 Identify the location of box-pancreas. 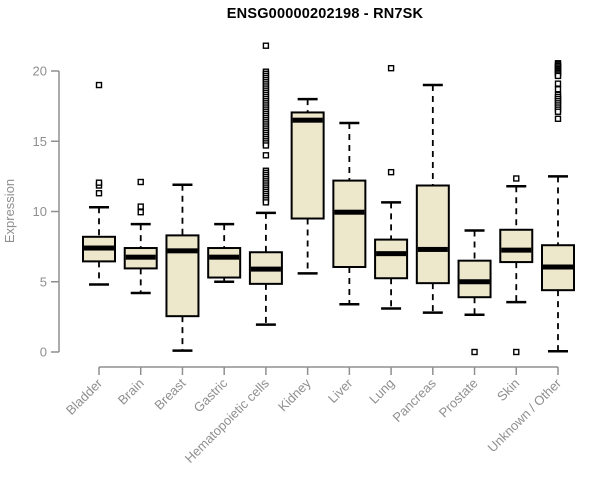
(432, 198).